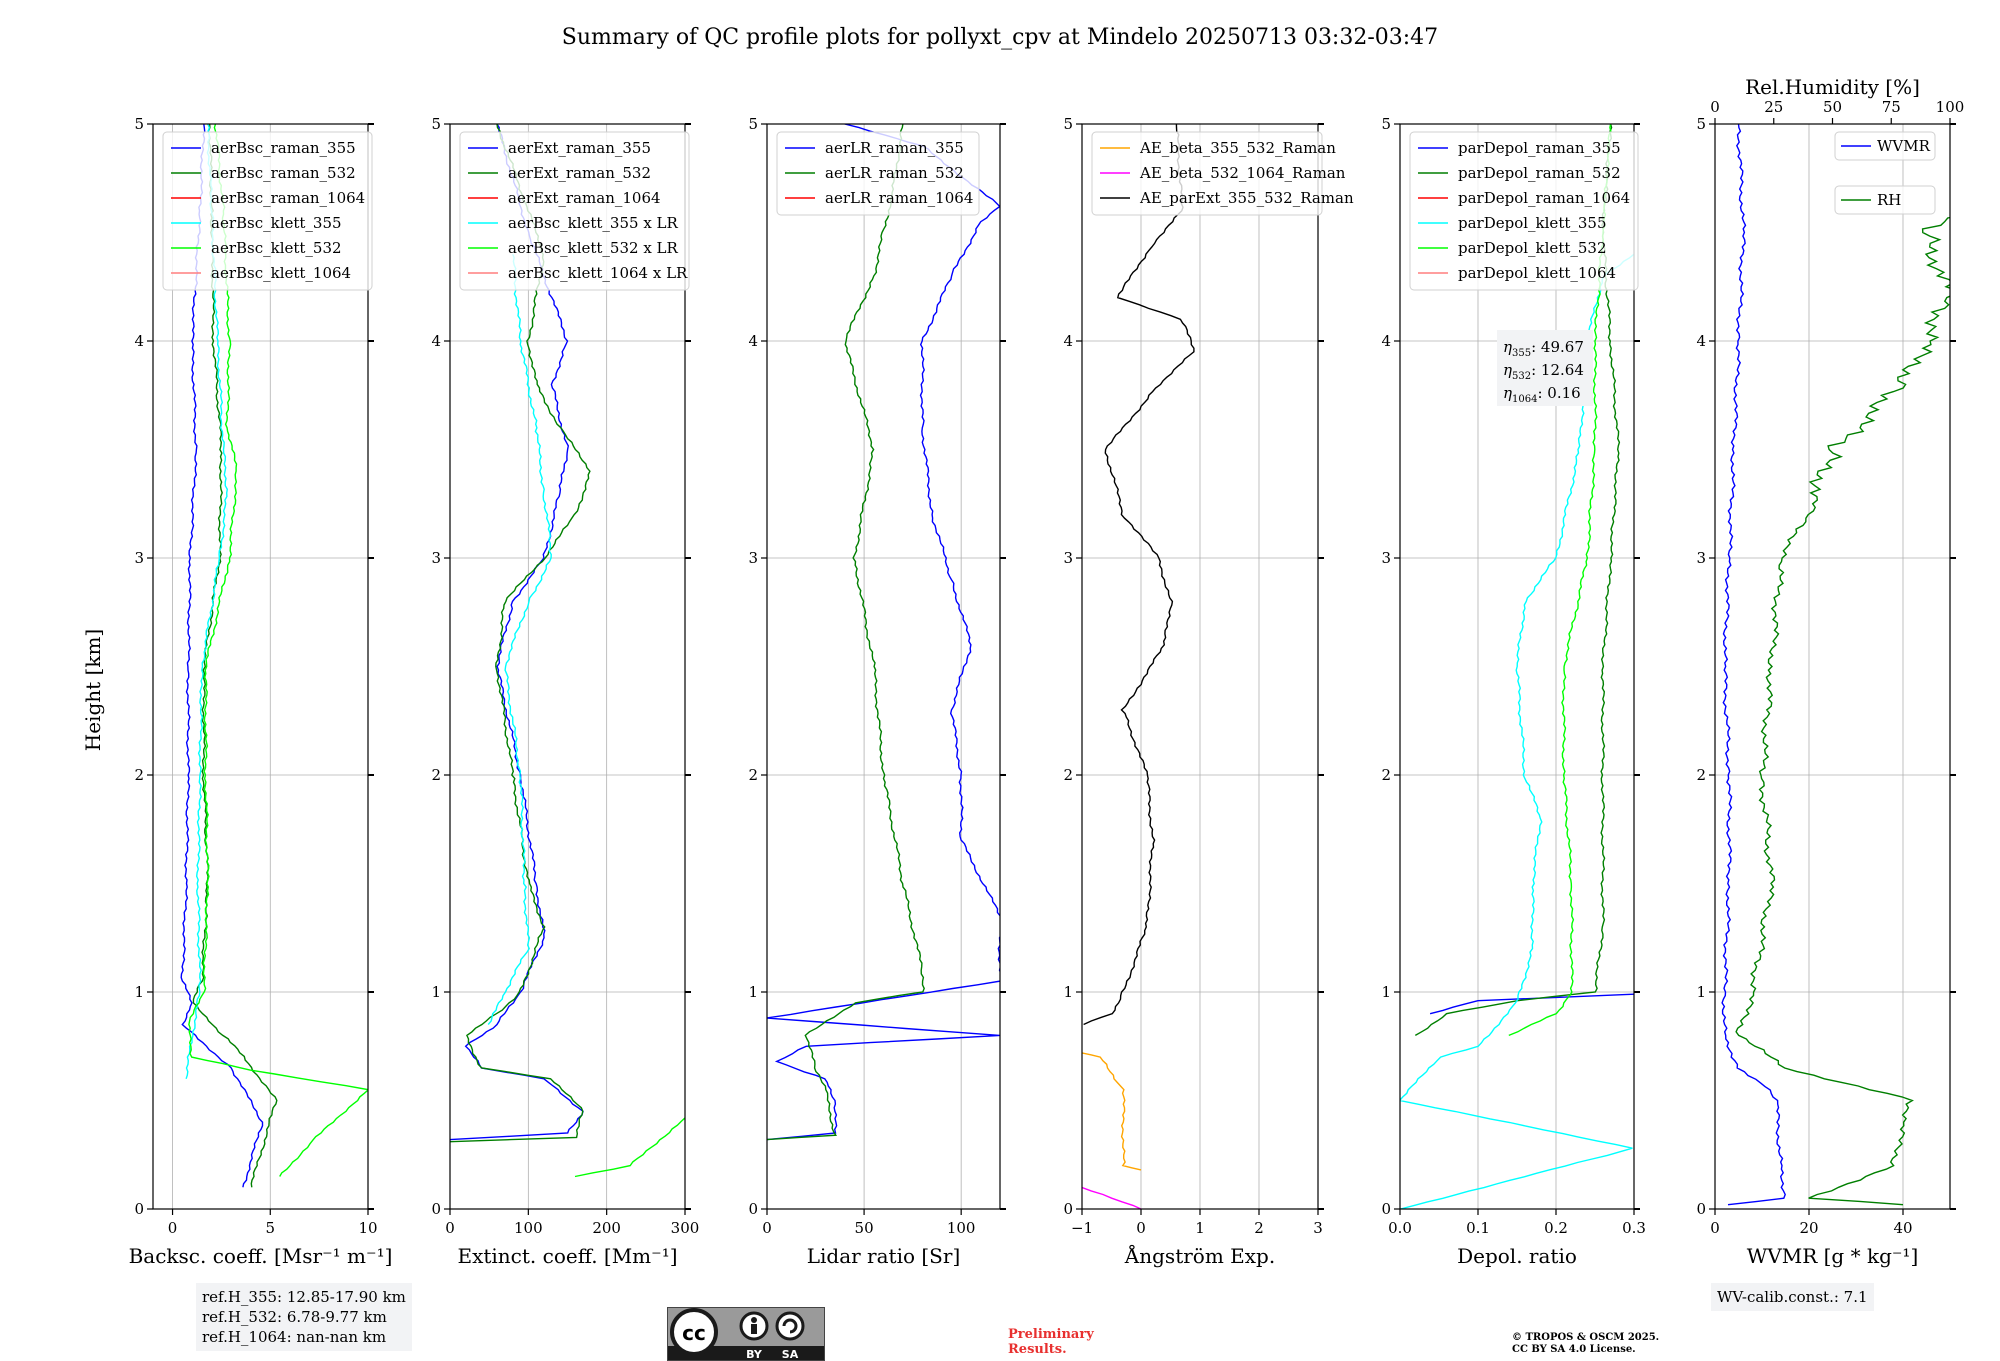 Image resolution: width=2000 pixels, height=1361 pixels. What do you see at coordinates (567, 1256) in the screenshot?
I see `x-axis-label: Extinct. coeff. [Mm⁻¹]` at bounding box center [567, 1256].